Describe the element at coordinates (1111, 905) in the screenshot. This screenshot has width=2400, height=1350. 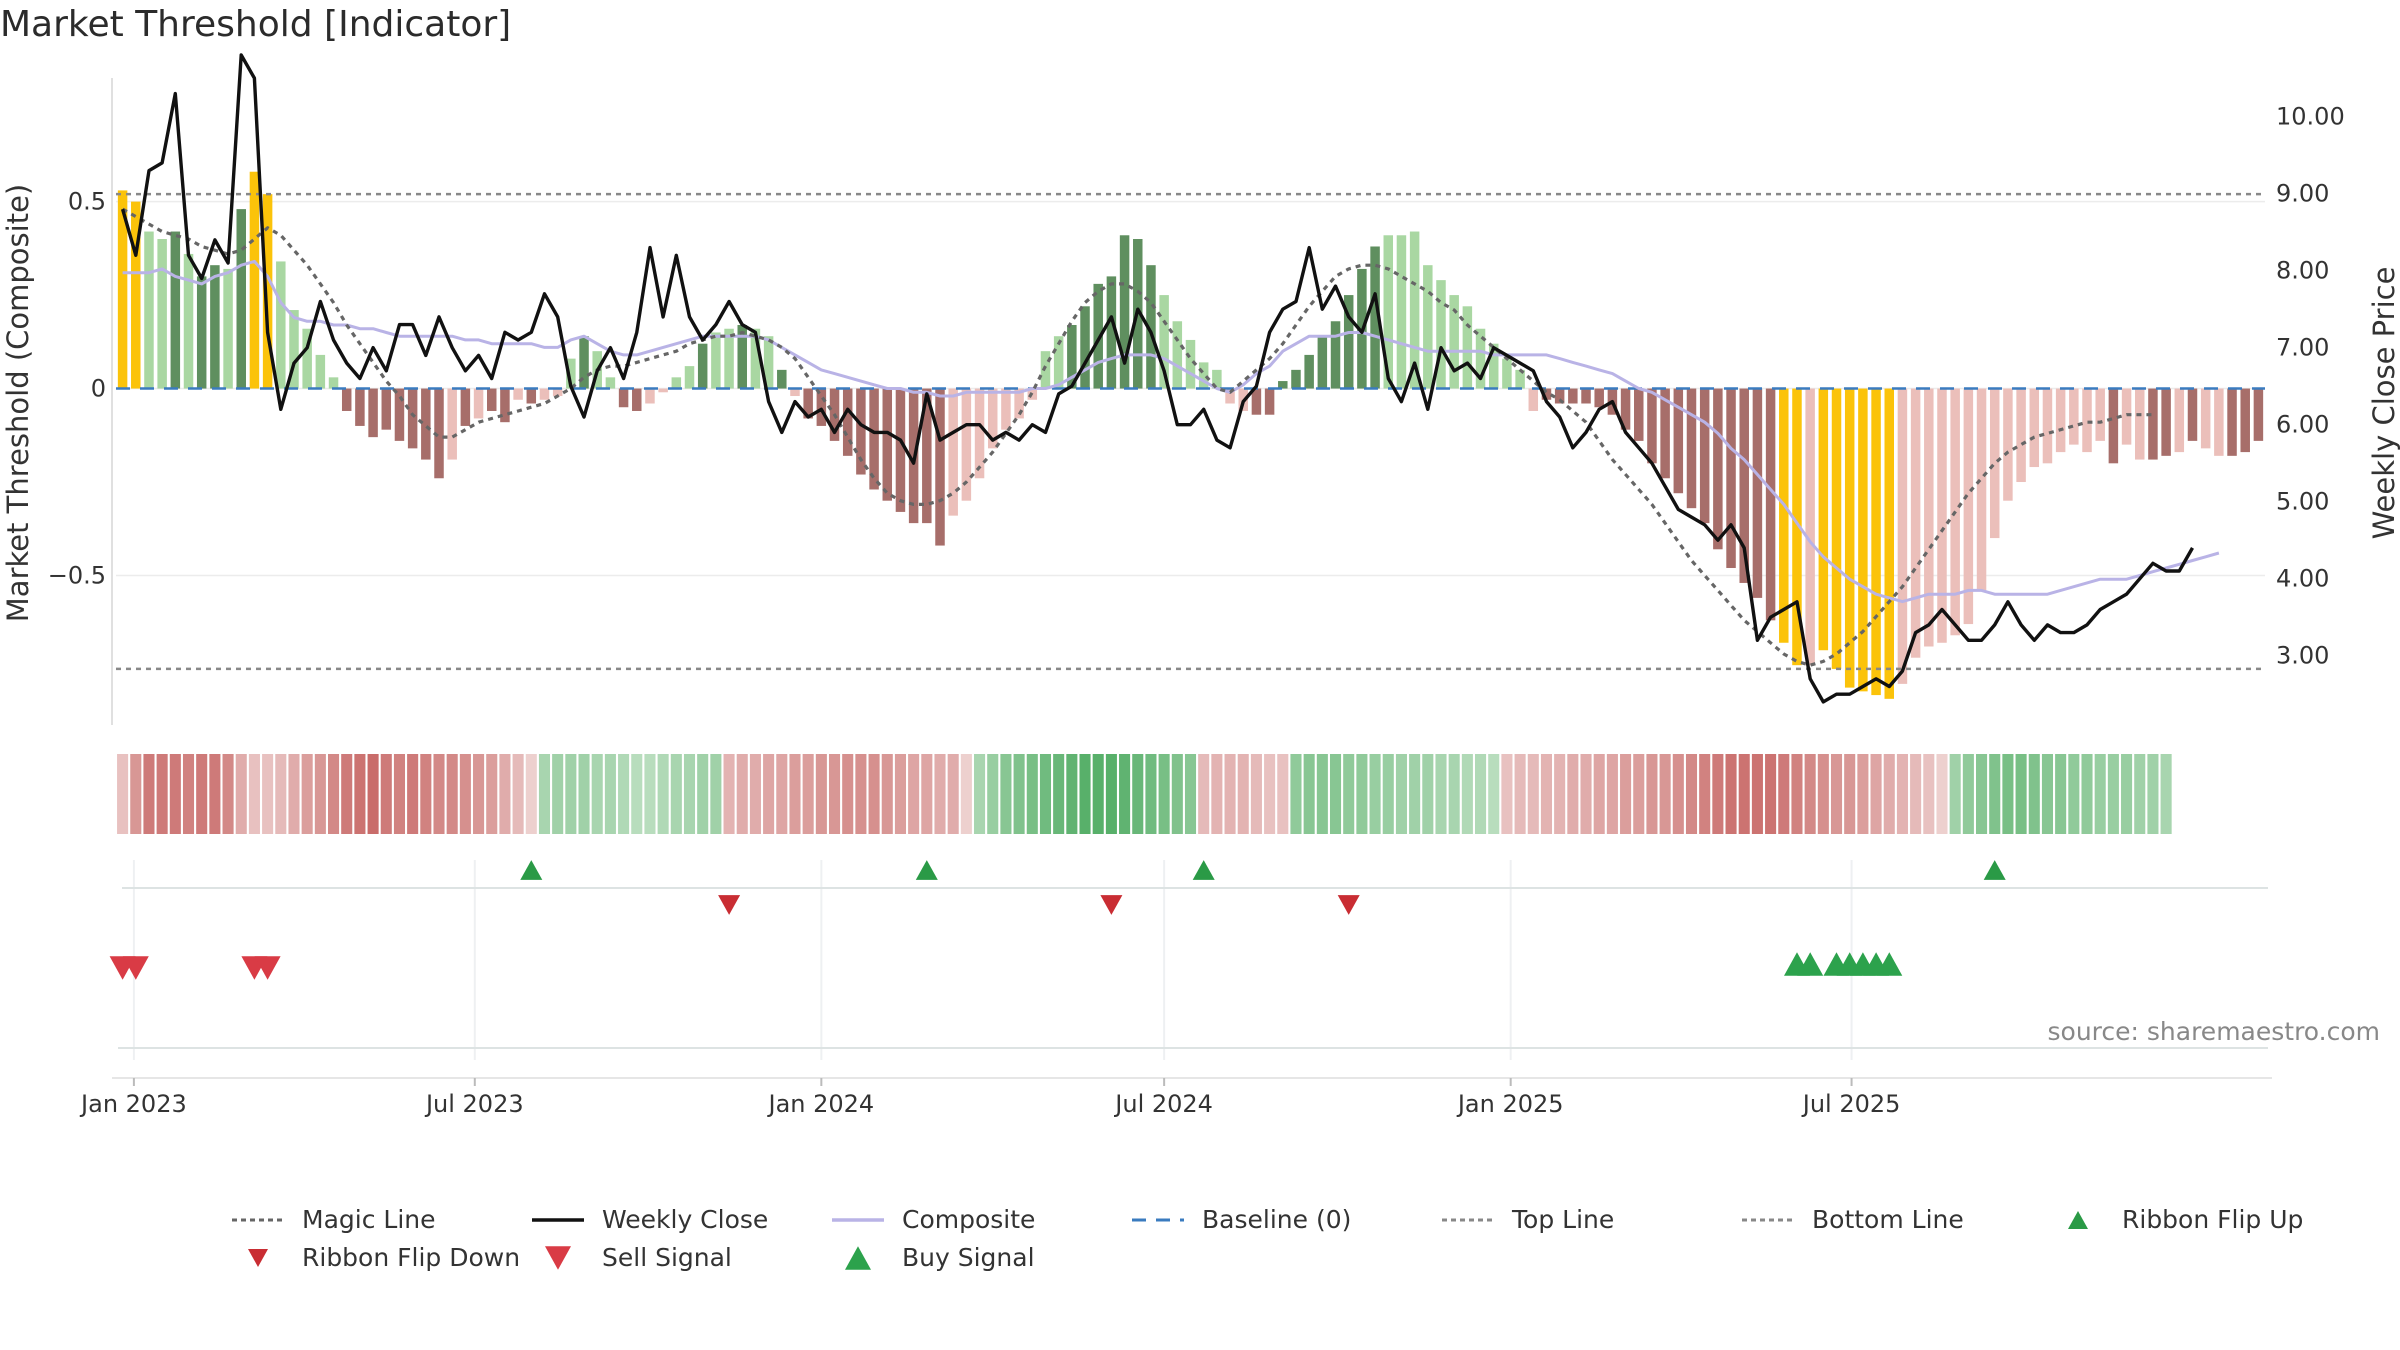
I see `ribbon-flip-down-marker` at that location.